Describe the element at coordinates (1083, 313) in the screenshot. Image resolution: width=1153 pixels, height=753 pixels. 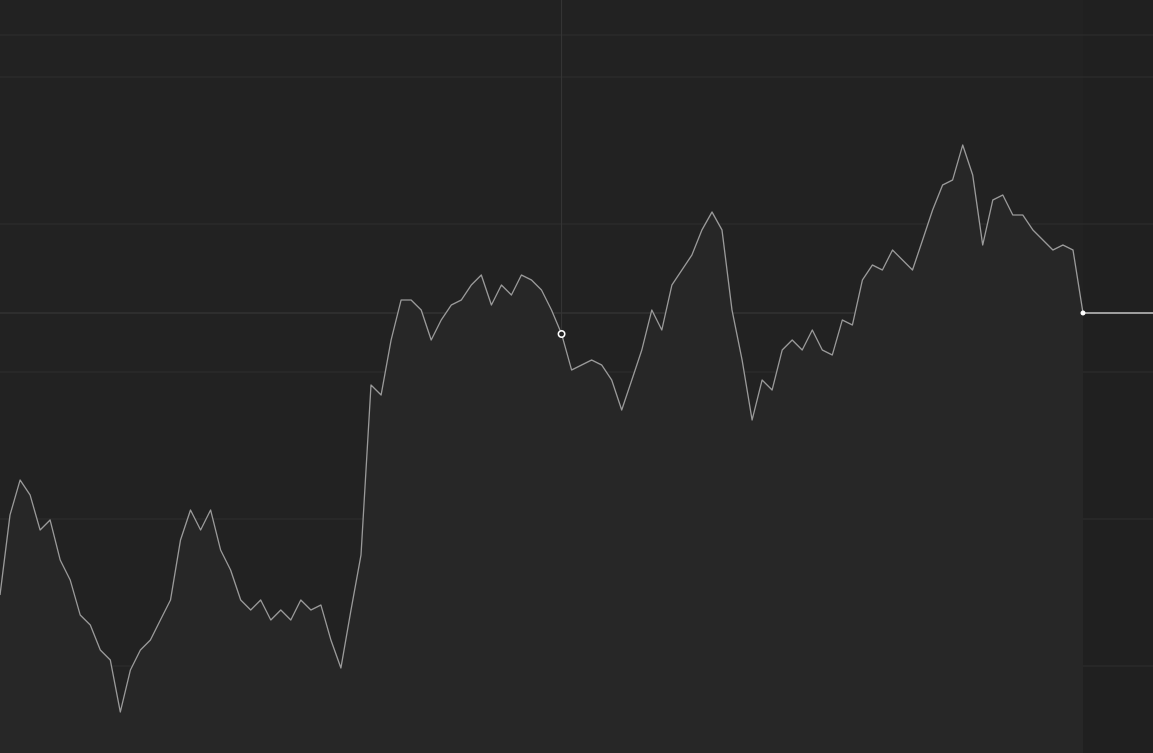
I see `last-point` at that location.